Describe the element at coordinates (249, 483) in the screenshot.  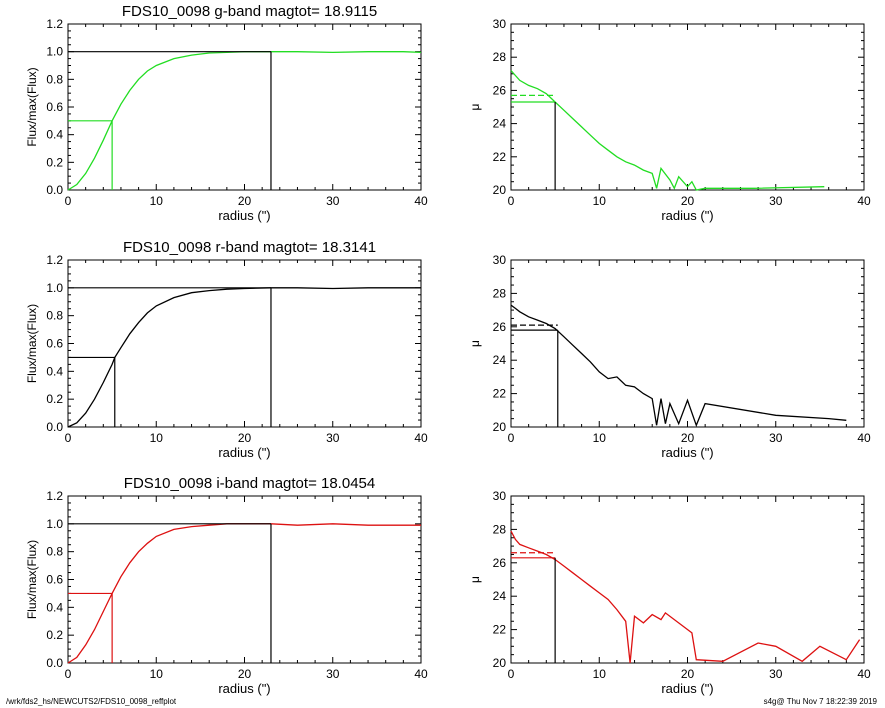
I see `chart-title: FDS10_0098 i-band magtot= 18.0454` at that location.